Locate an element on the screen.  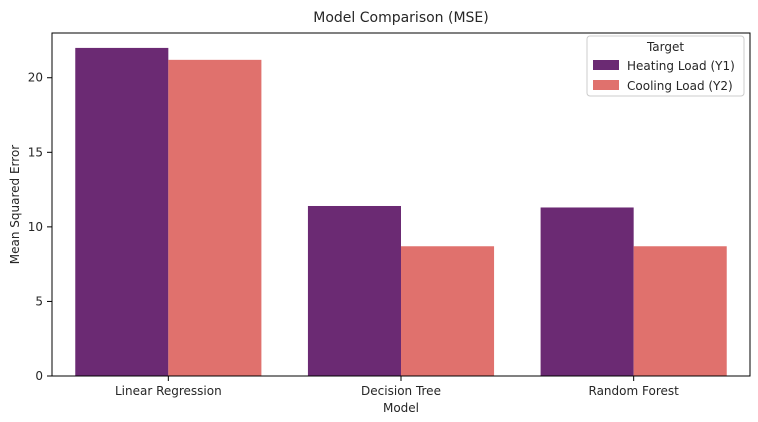
y-axis-title: Mean Squared Error is located at coordinates (15, 205).